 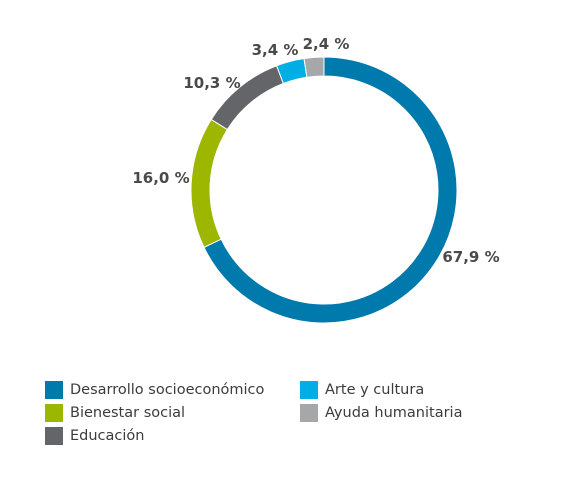 I want to click on legend-item-bienestar: Bienestar social, so click(x=115, y=413).